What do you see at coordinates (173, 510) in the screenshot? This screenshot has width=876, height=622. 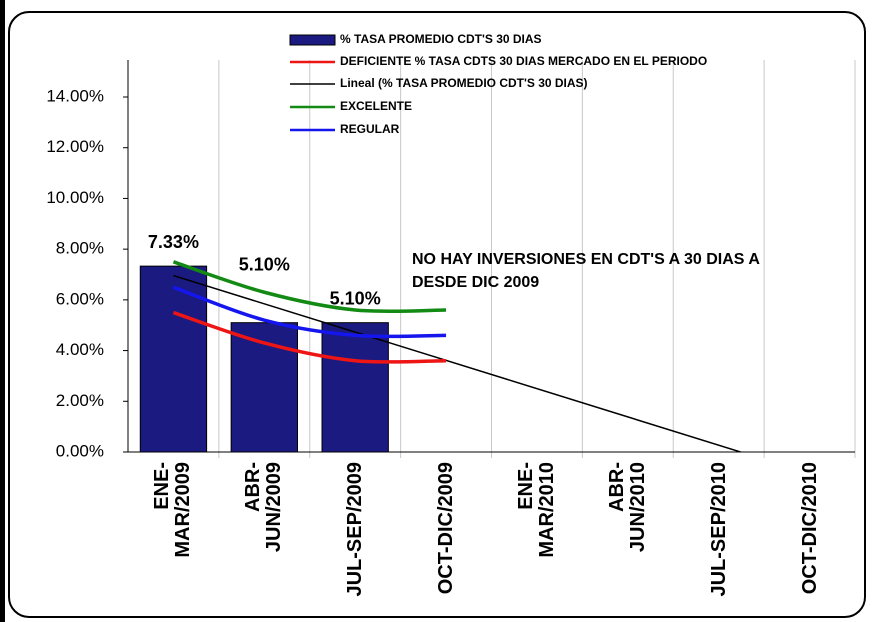 I see `x-tick-label: ENE-MAR/2009` at bounding box center [173, 510].